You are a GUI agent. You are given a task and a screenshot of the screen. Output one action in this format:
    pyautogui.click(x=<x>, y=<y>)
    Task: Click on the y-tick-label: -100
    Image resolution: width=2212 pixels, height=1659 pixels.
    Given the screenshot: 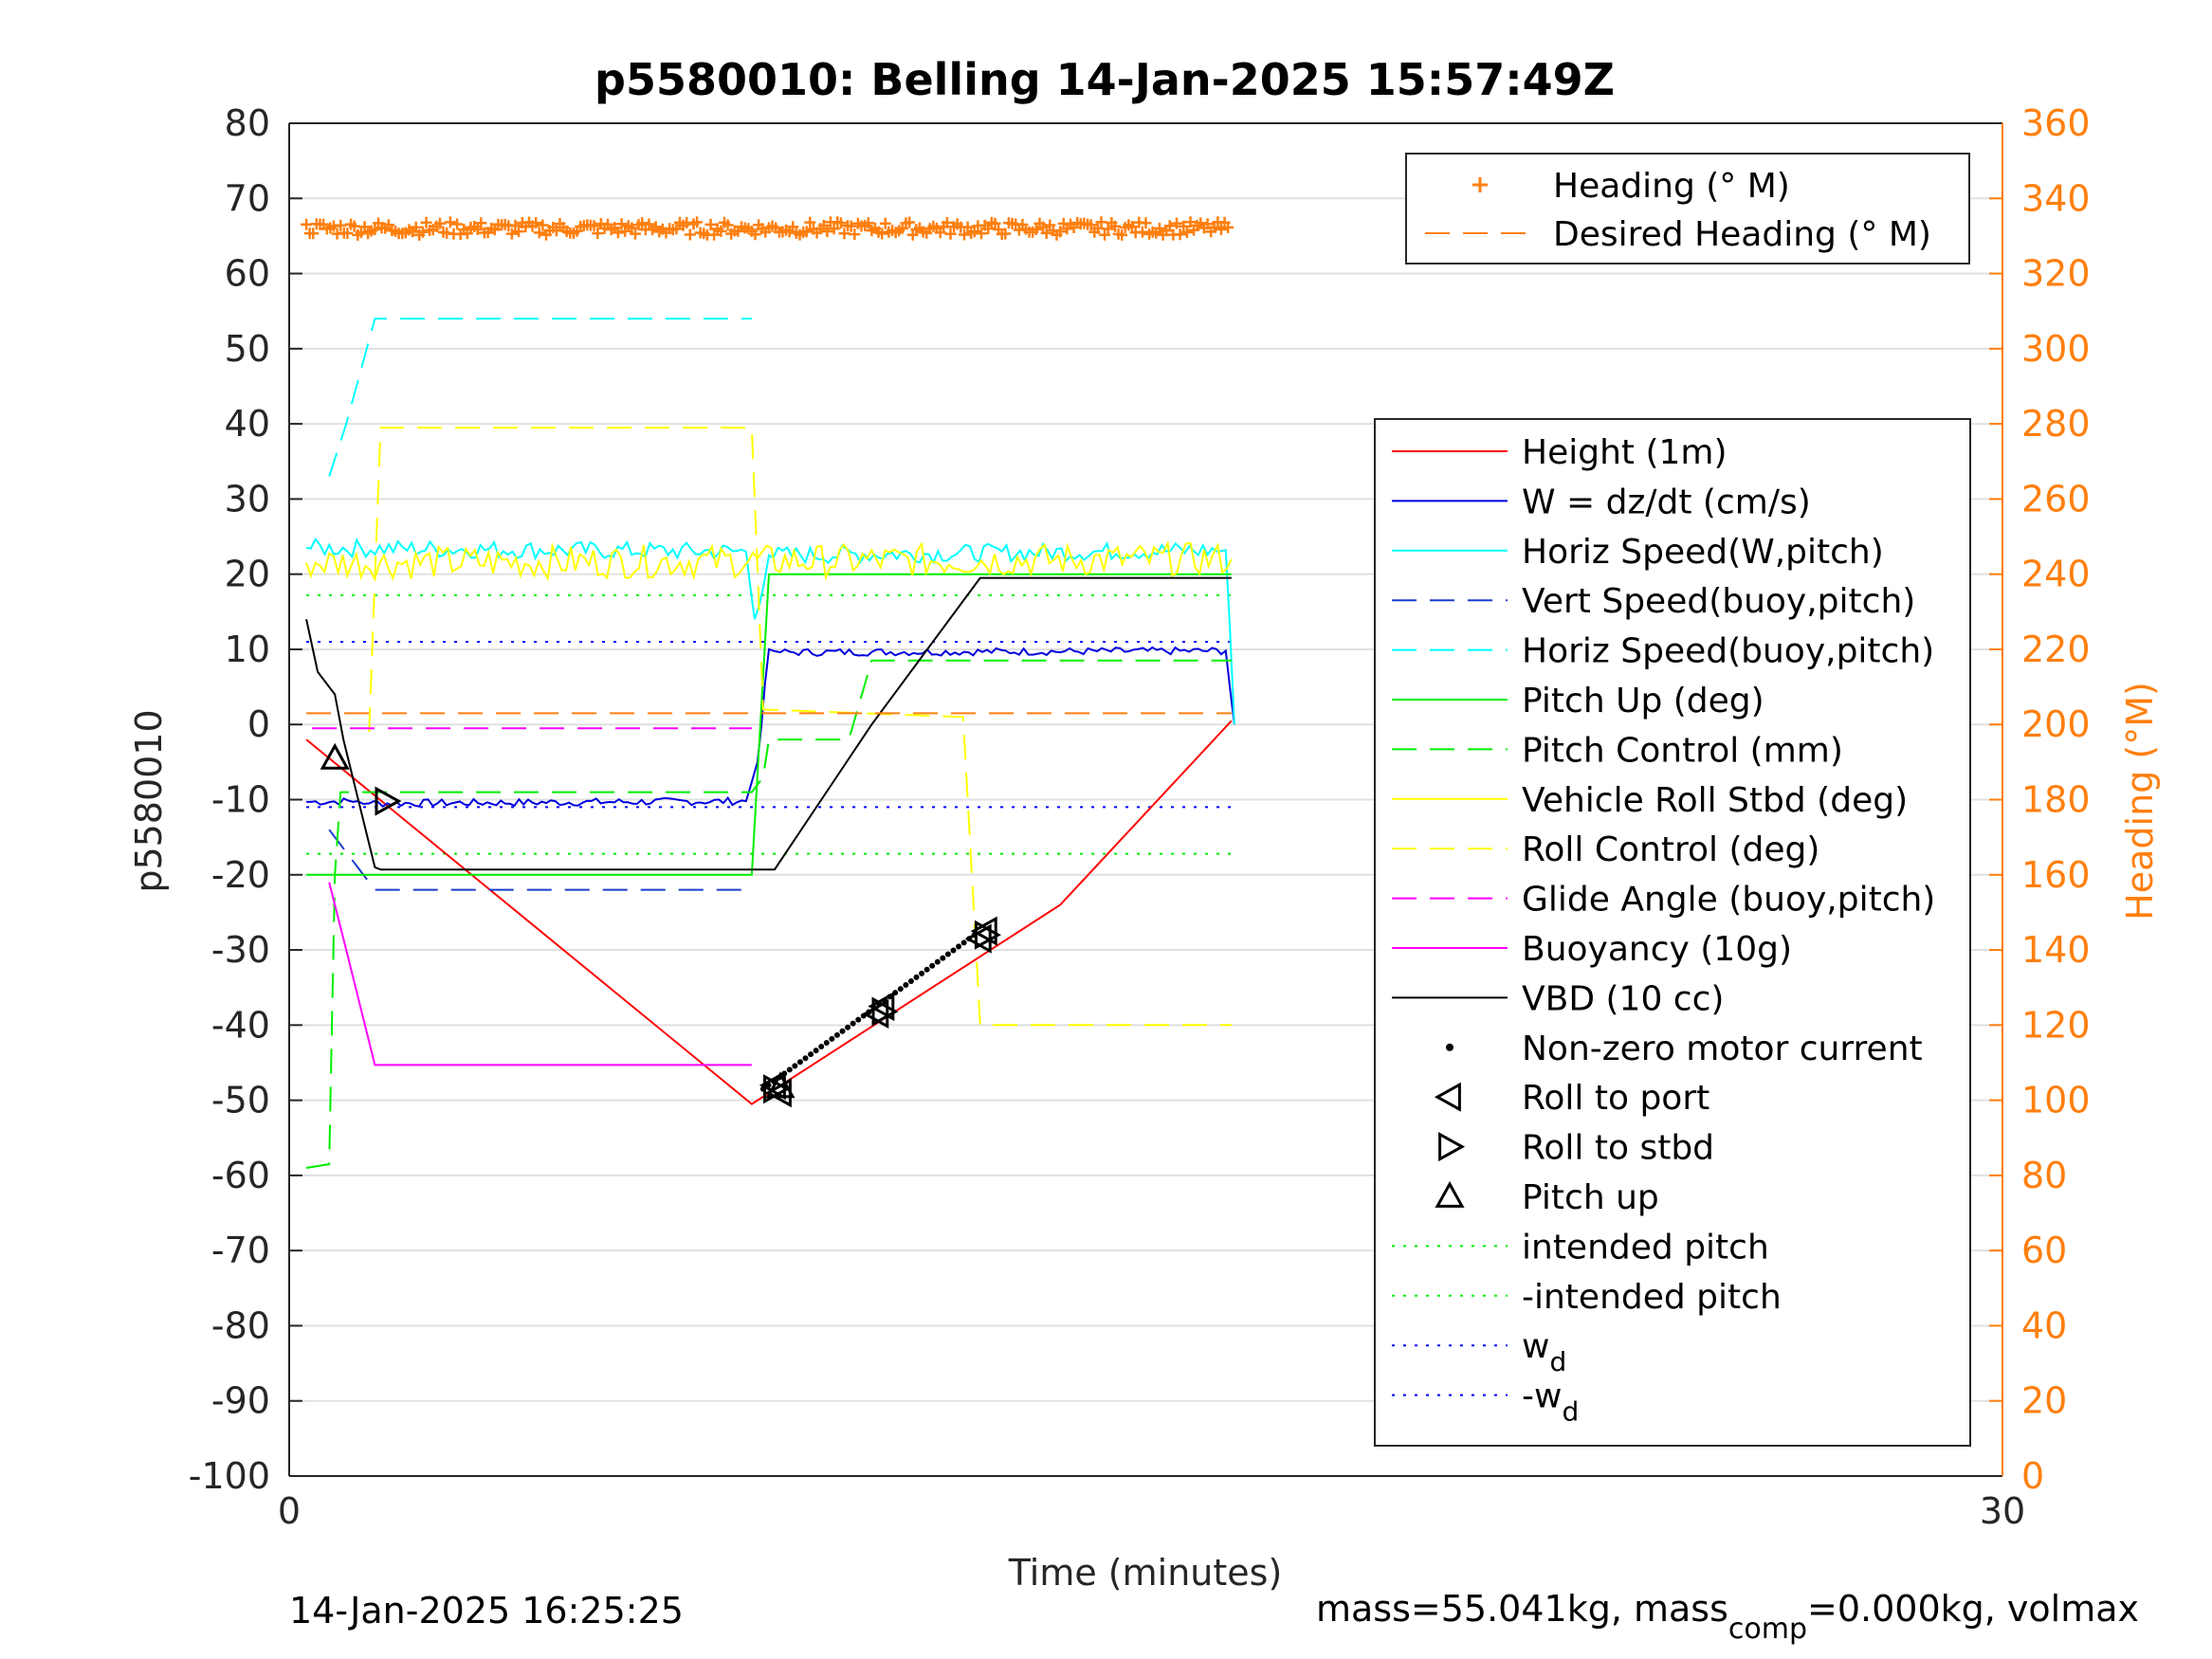 What is the action you would take?
    pyautogui.click(x=229, y=1476)
    